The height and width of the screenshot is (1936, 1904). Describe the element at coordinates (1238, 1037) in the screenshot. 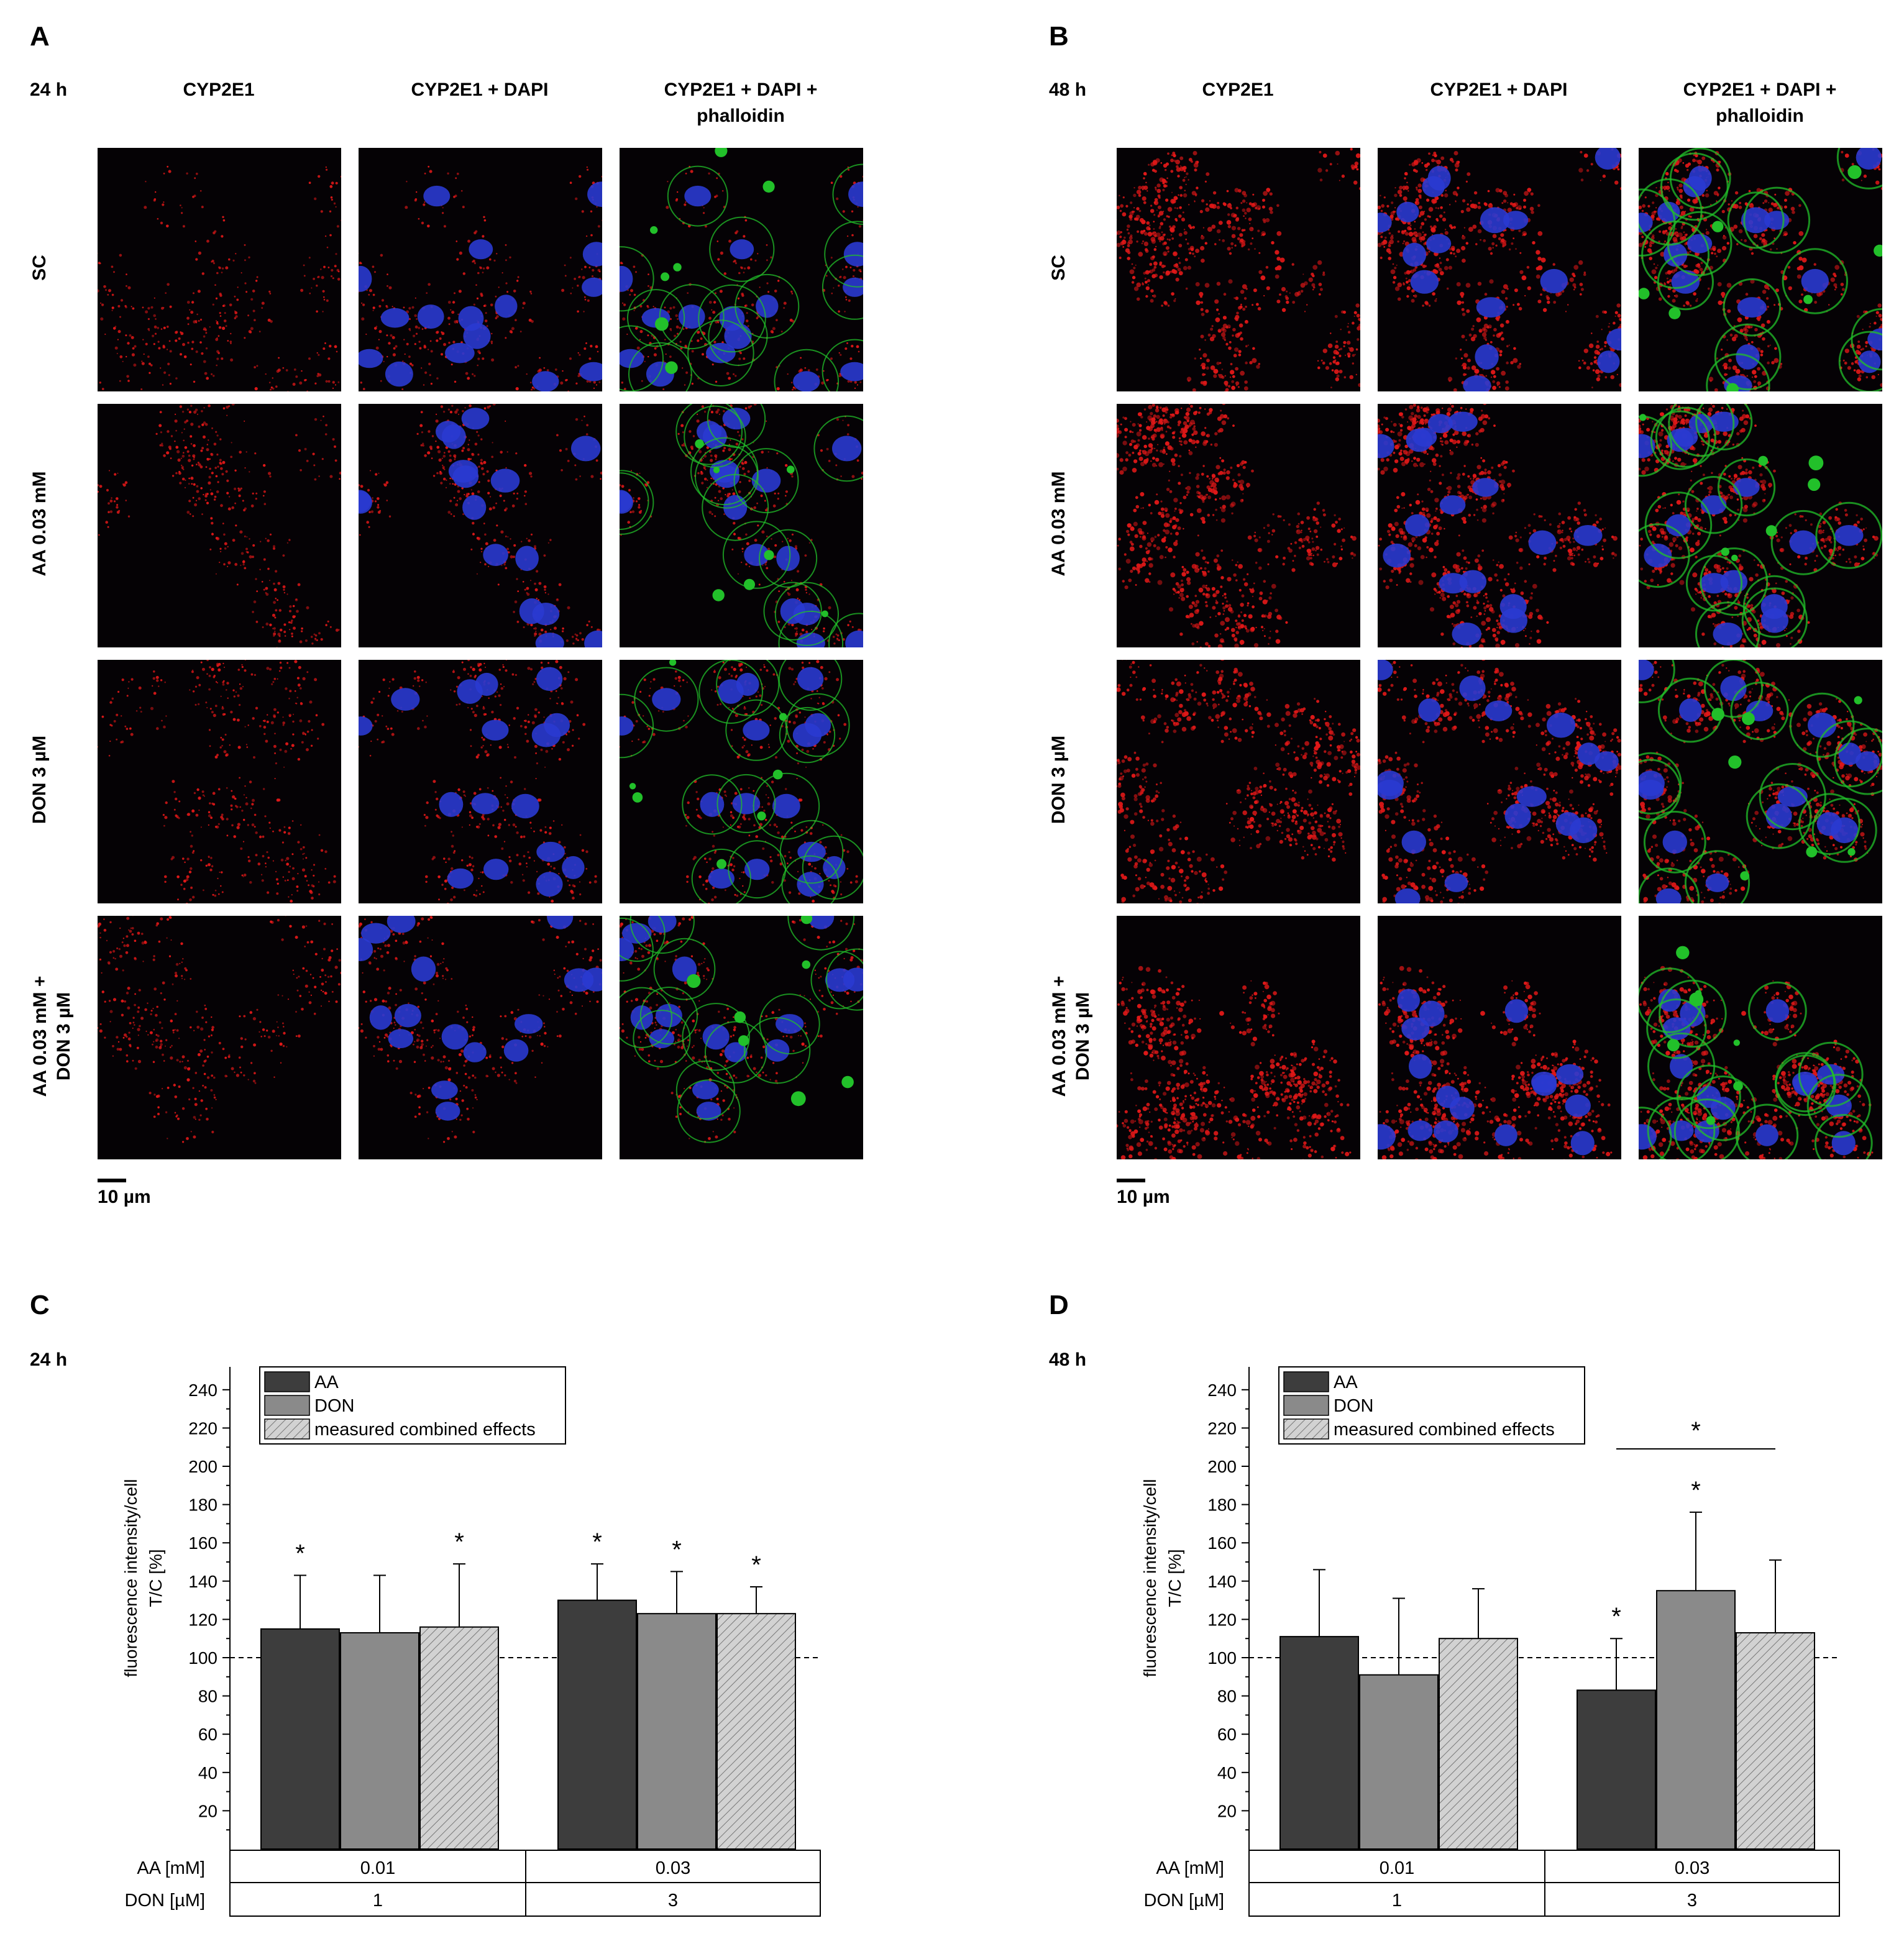

I see `micrograph-48h-r4-c1` at that location.